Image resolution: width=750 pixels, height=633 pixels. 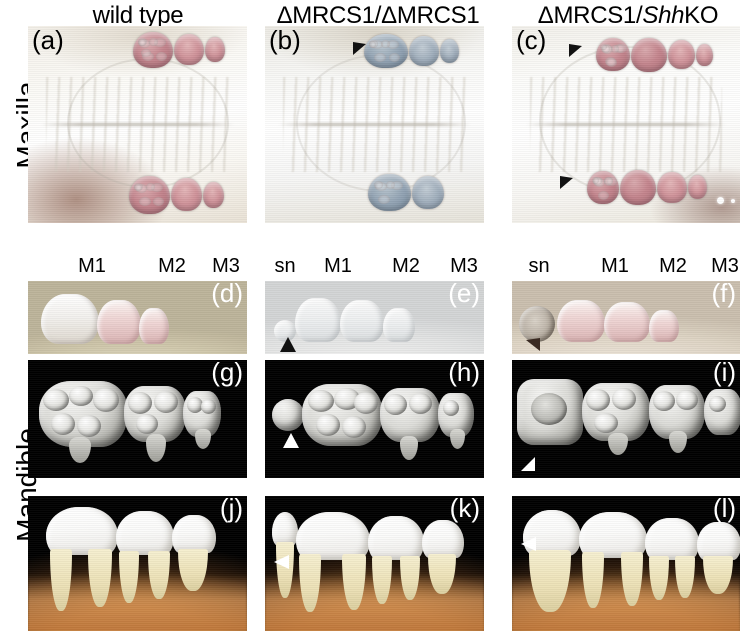 What do you see at coordinates (227, 373) in the screenshot?
I see `panel-label-g: (g)` at bounding box center [227, 373].